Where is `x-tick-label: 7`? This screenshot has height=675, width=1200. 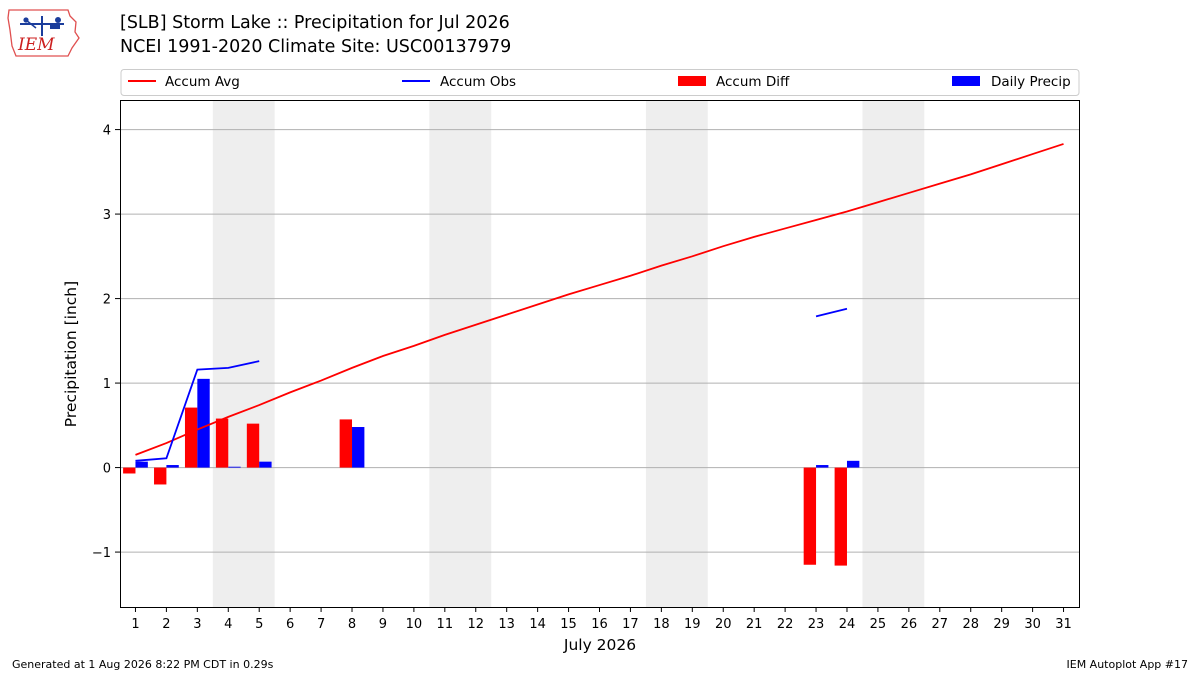 x-tick-label: 7 is located at coordinates (321, 624).